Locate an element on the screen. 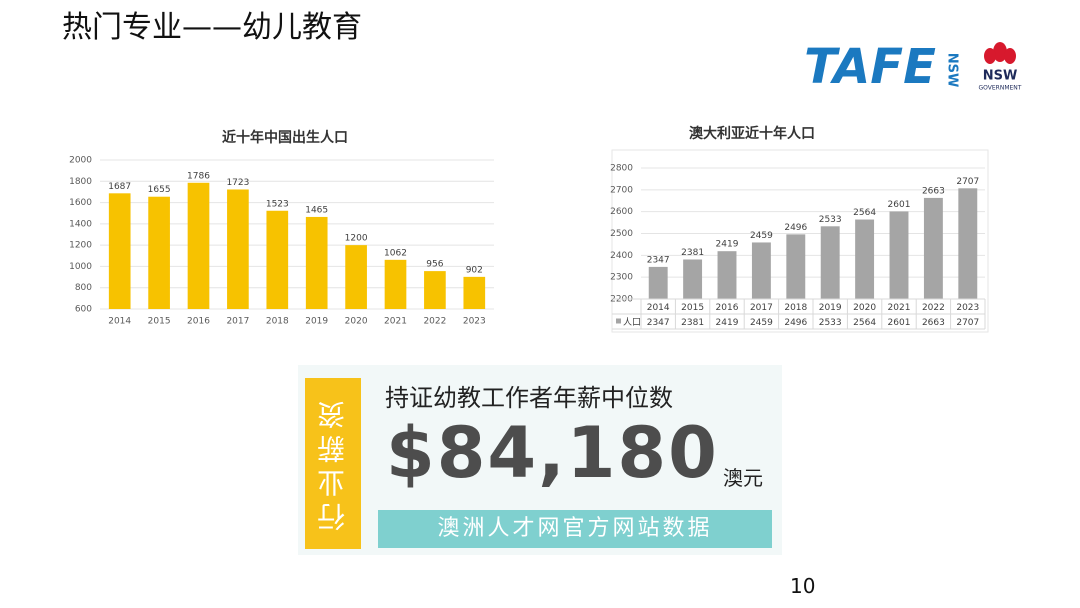 The width and height of the screenshot is (1080, 608). data-label: 2533 is located at coordinates (830, 220).